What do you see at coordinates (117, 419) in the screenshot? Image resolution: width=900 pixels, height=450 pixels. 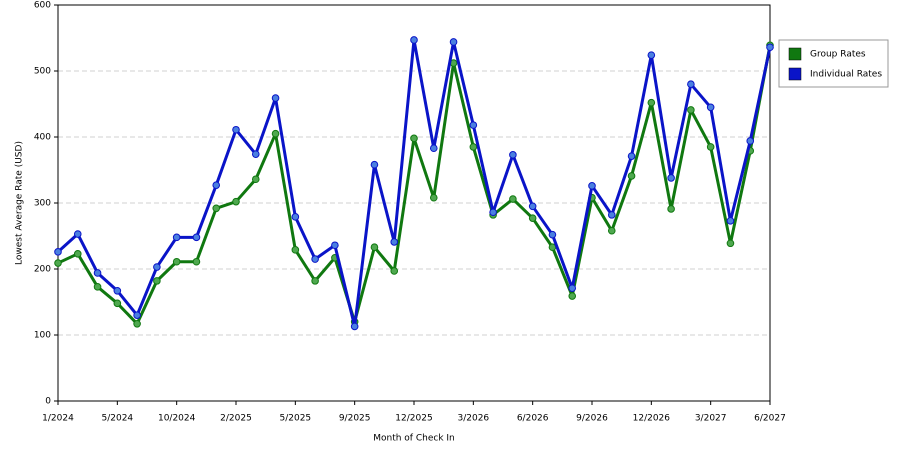 I see `x-tick-label: 5/2024` at bounding box center [117, 419].